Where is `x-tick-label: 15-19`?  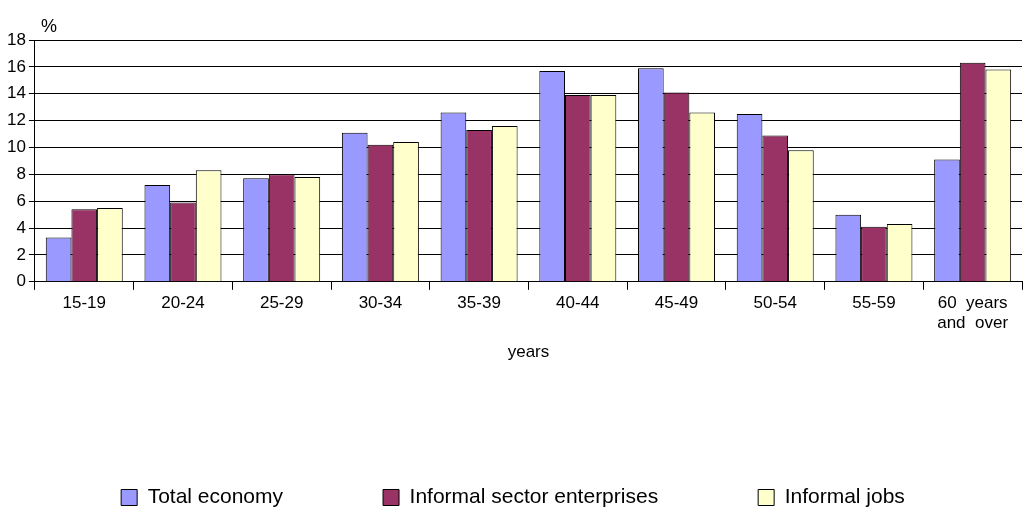
x-tick-label: 15-19 is located at coordinates (84, 302).